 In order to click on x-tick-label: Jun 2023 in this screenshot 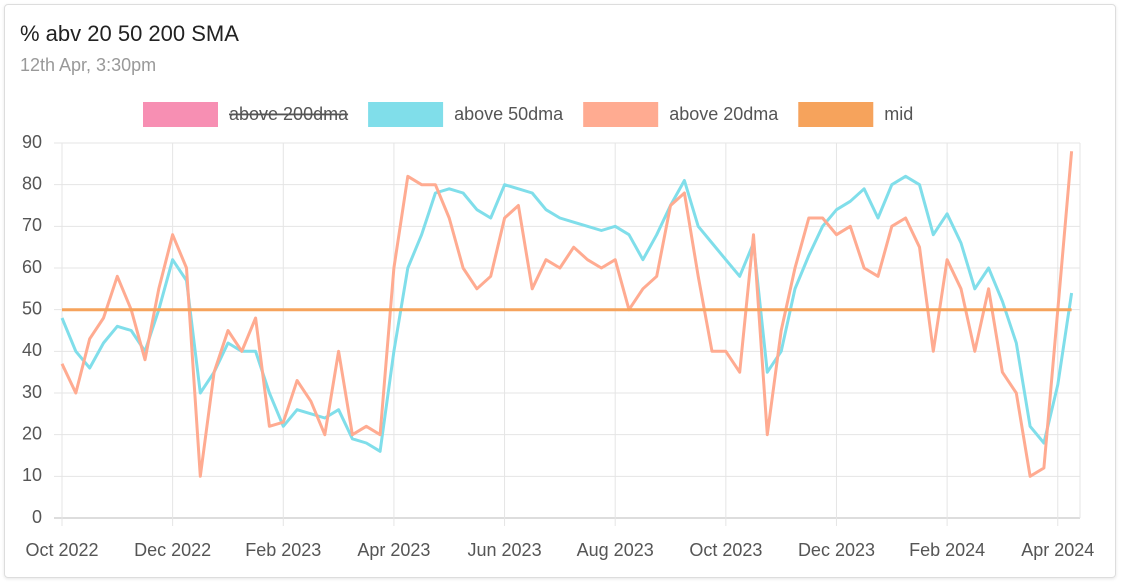, I will do `click(505, 550)`.